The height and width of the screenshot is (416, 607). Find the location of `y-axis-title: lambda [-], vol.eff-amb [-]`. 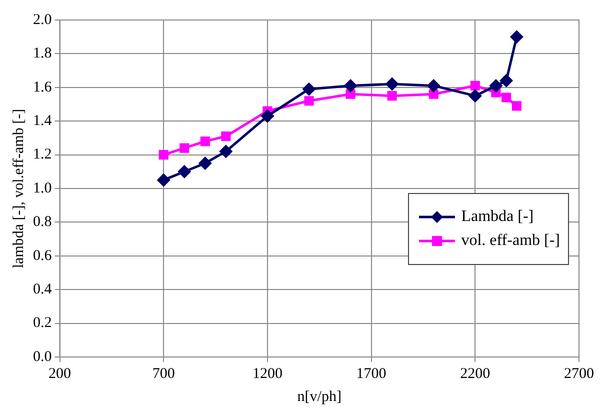

y-axis-title: lambda [-], vol.eff-amb [-] is located at coordinates (18, 188).